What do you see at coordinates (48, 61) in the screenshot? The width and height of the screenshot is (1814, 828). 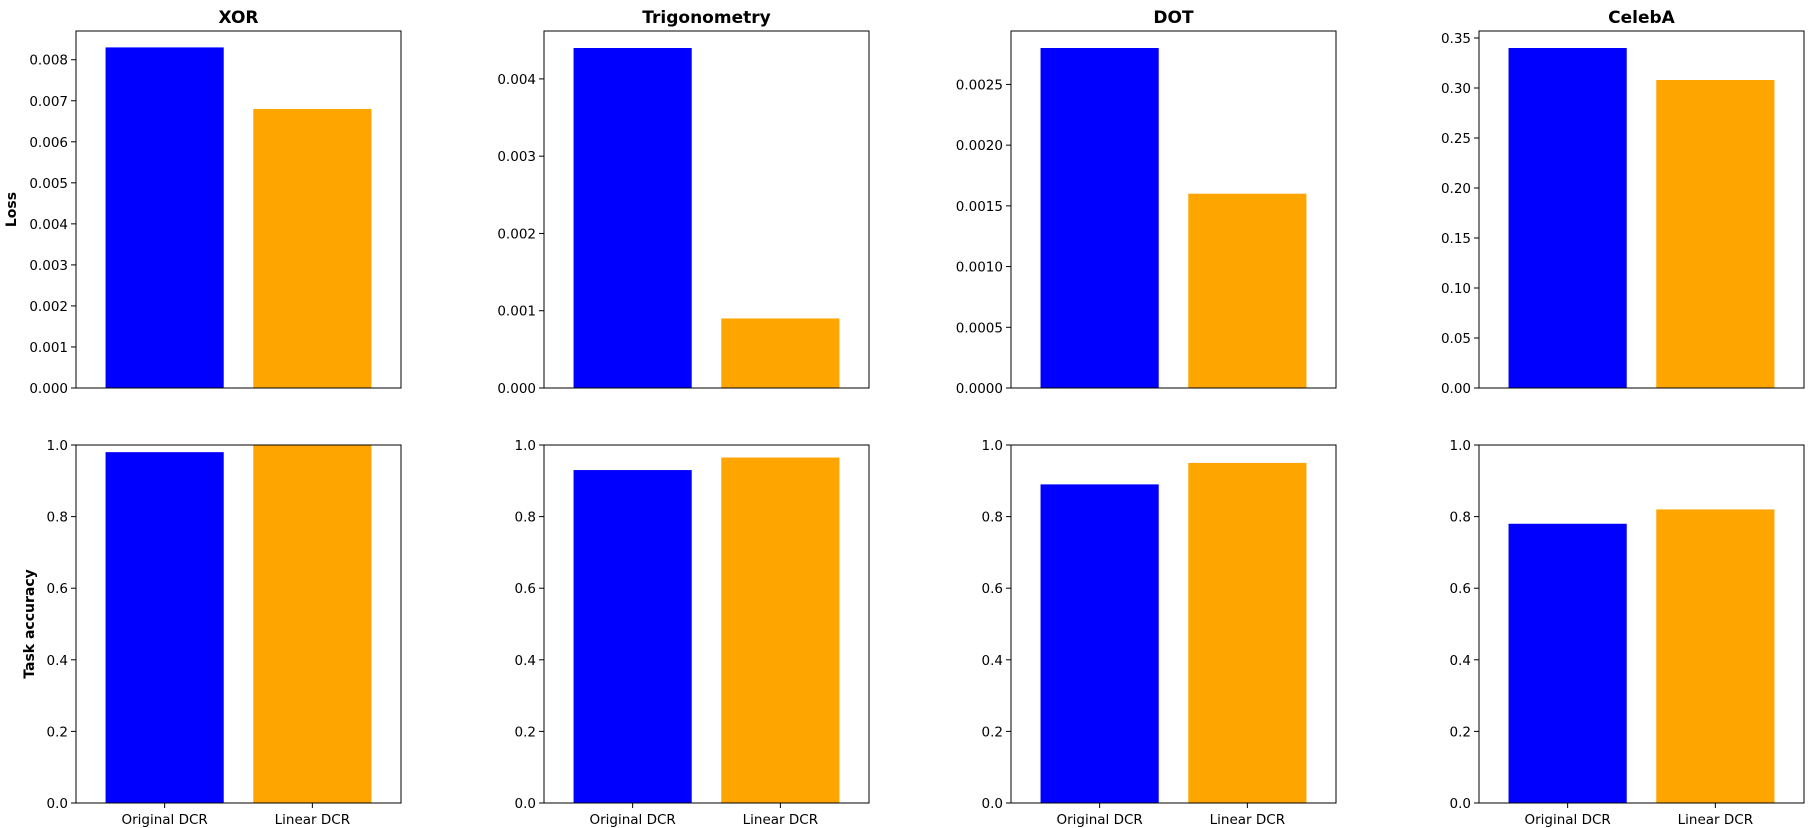 I see `ytick-label-0-8: 0.008` at bounding box center [48, 61].